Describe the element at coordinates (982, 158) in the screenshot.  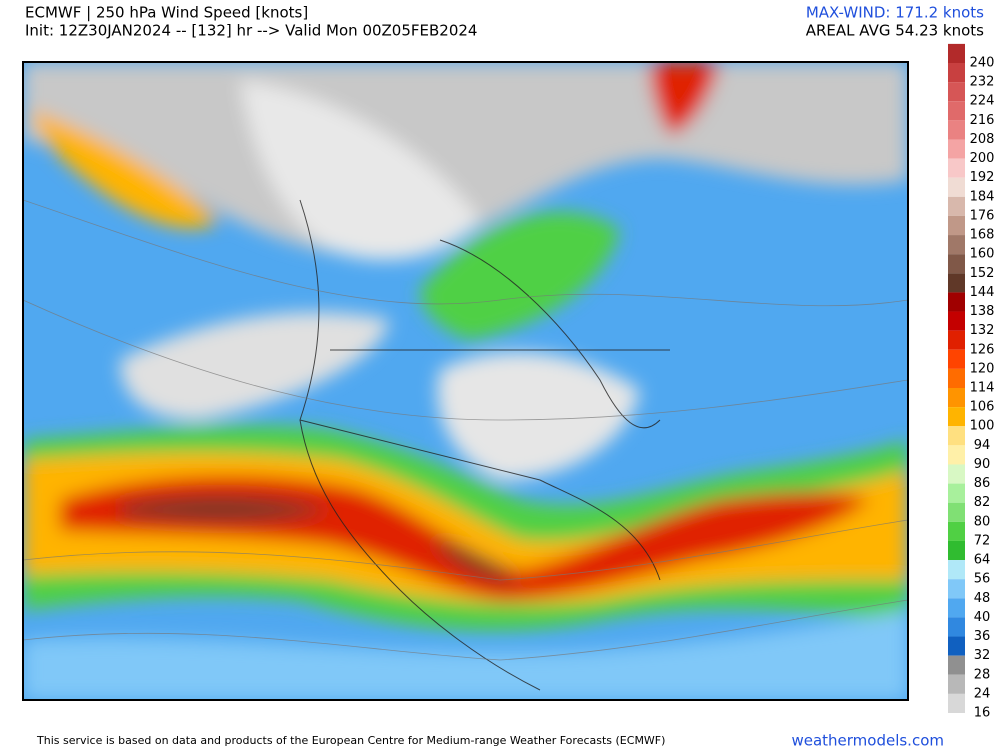
I see `colorbar-label: 200` at that location.